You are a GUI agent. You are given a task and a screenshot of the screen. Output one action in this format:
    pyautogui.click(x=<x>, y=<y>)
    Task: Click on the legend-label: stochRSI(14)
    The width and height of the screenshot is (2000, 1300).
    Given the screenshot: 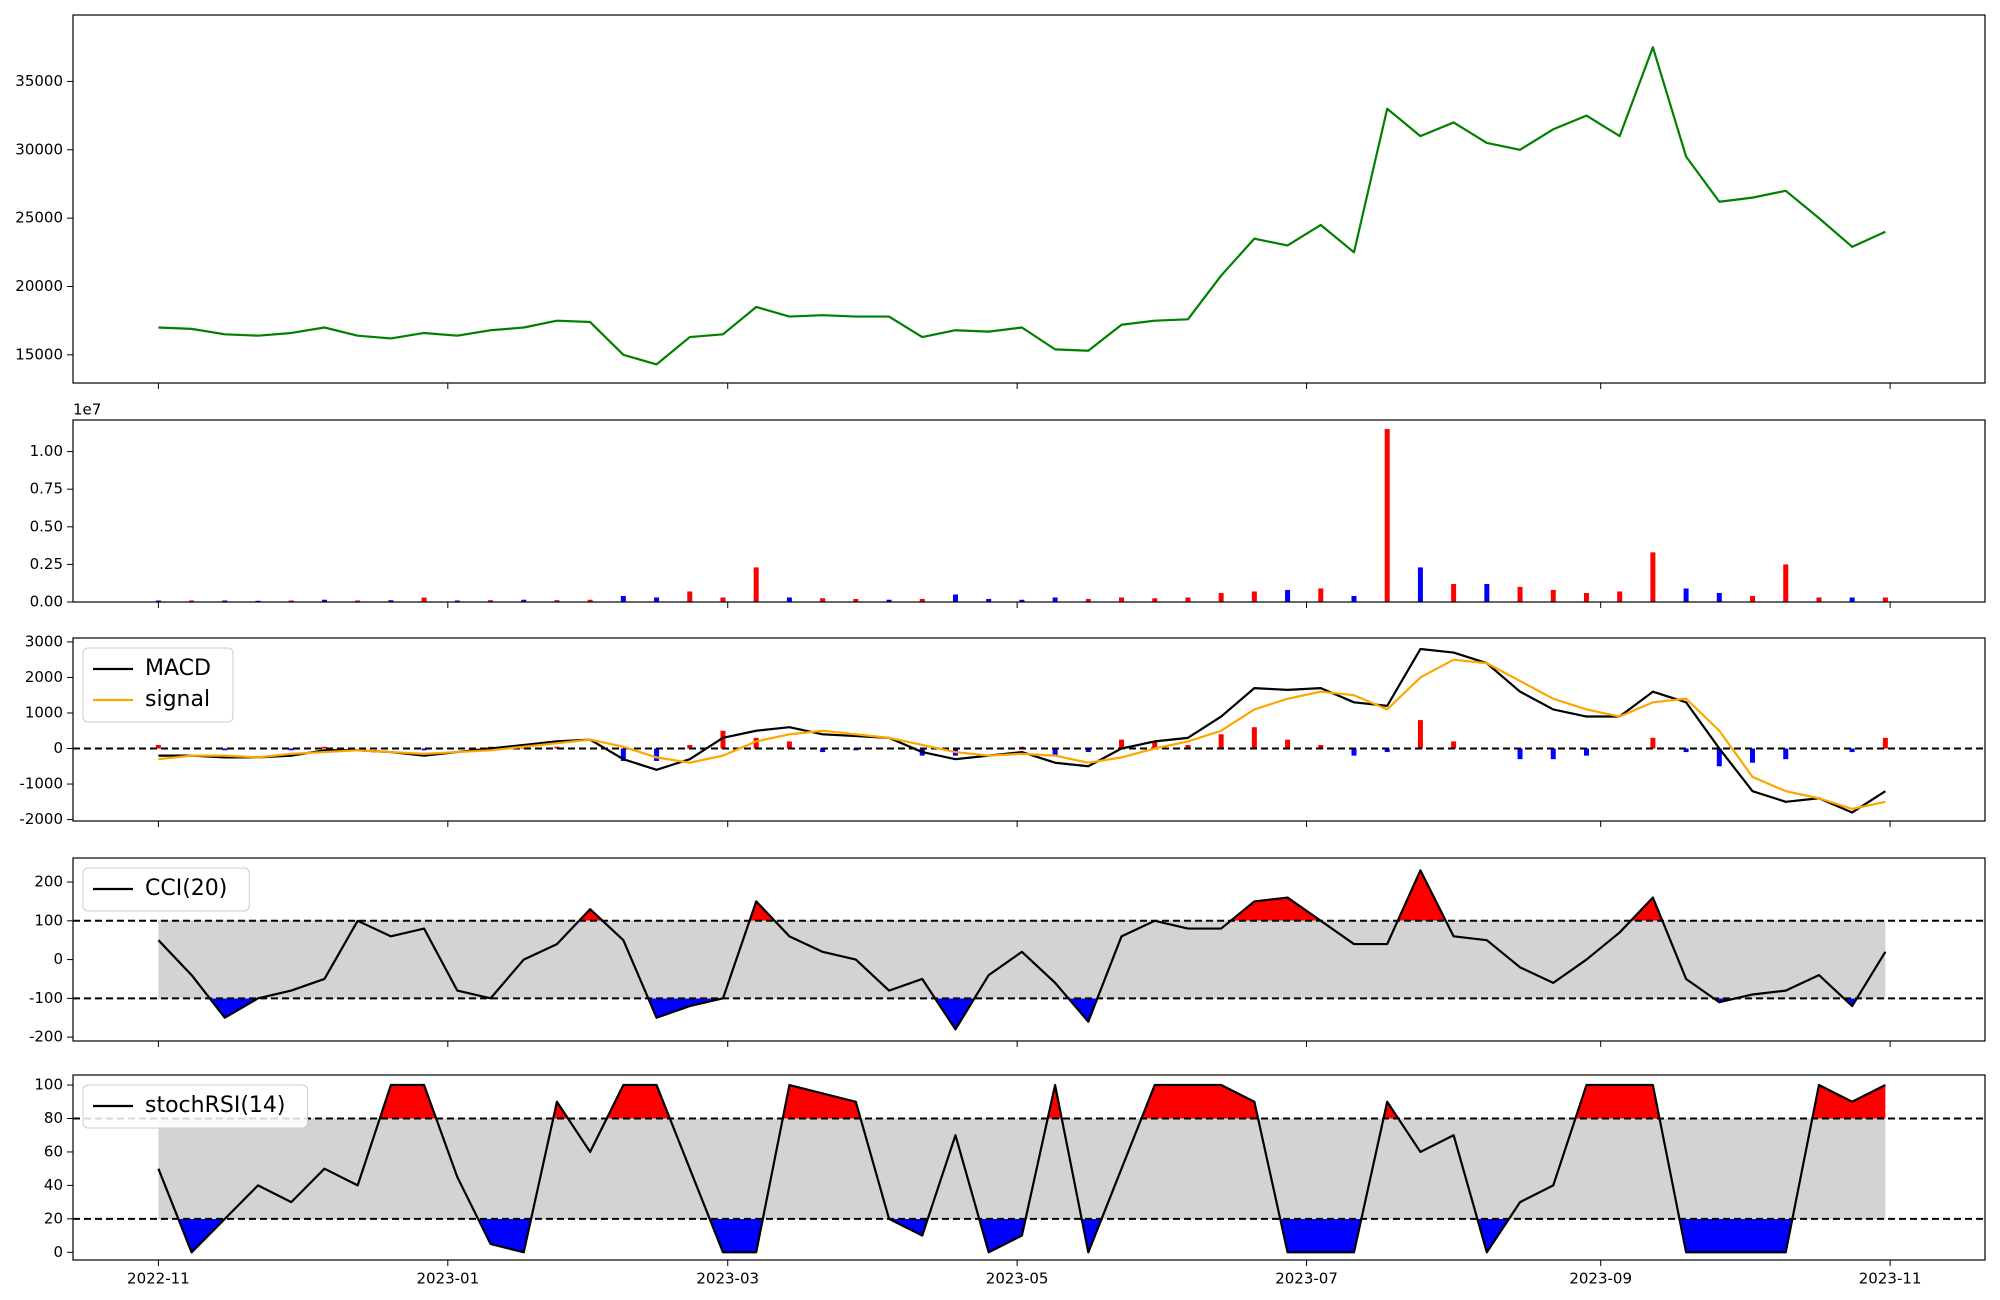 What is the action you would take?
    pyautogui.click(x=215, y=1105)
    